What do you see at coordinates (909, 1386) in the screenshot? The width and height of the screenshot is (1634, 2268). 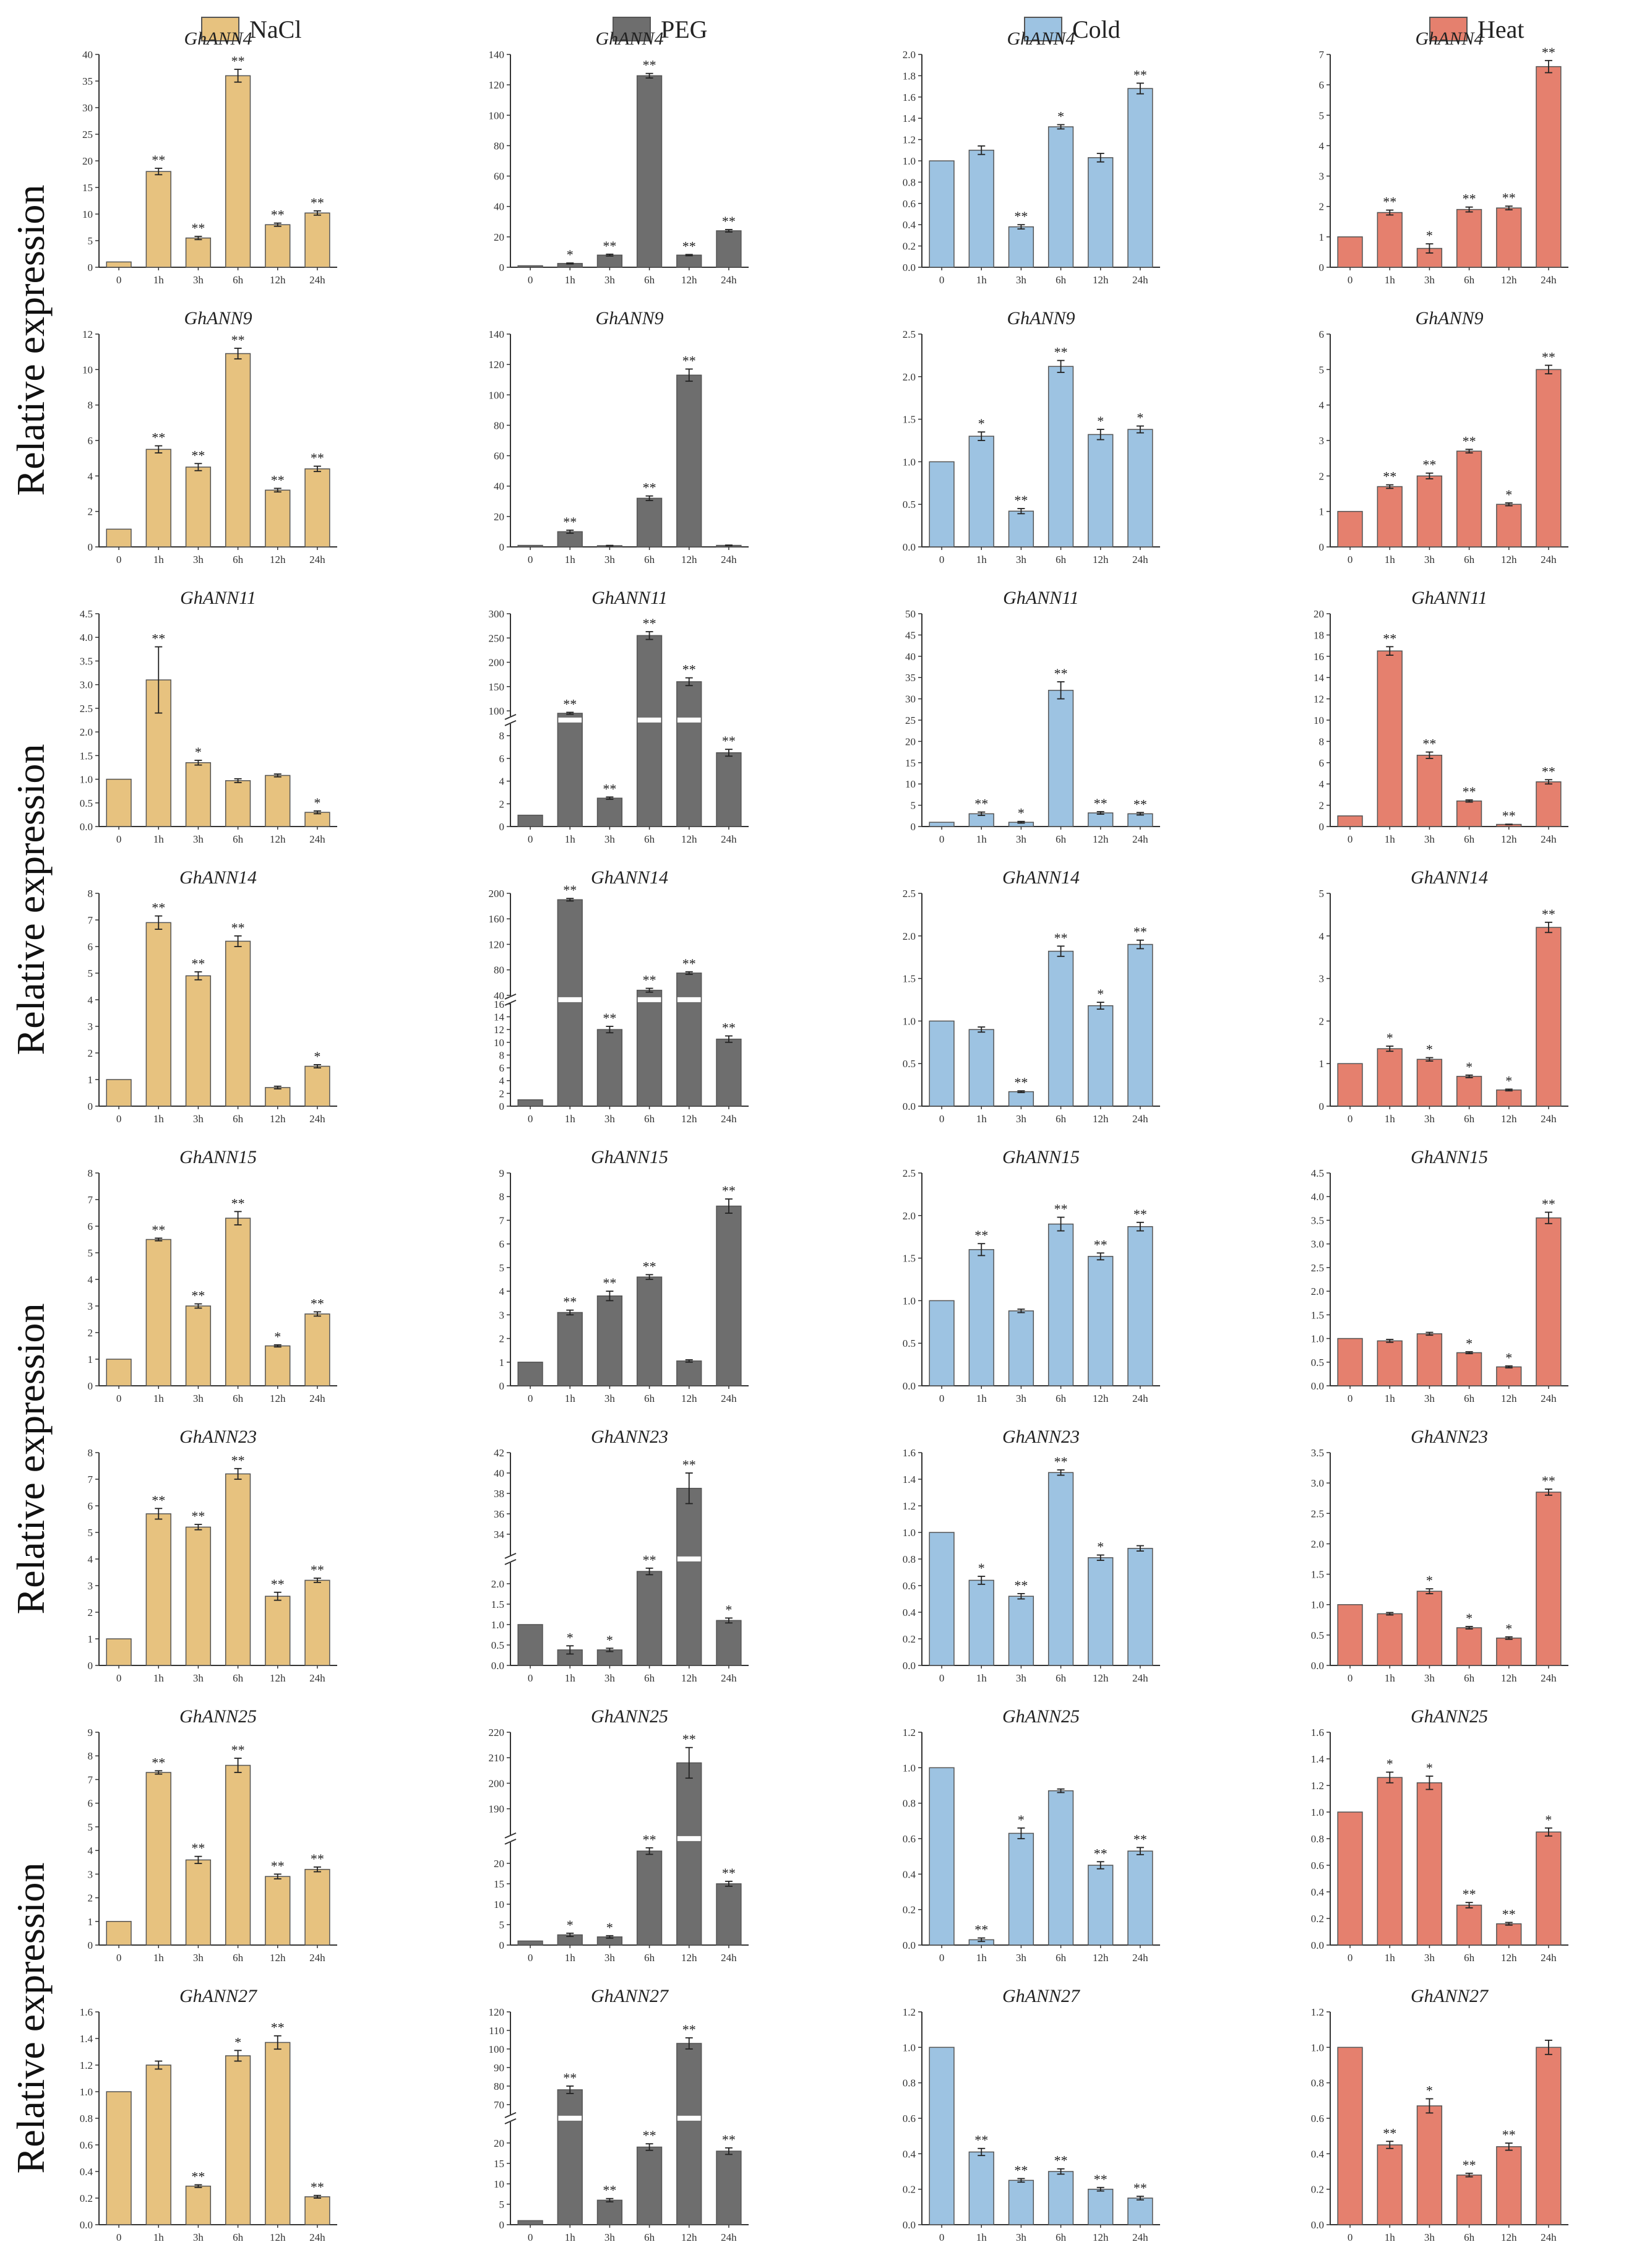 I see `y-tick-label: 0.0` at bounding box center [909, 1386].